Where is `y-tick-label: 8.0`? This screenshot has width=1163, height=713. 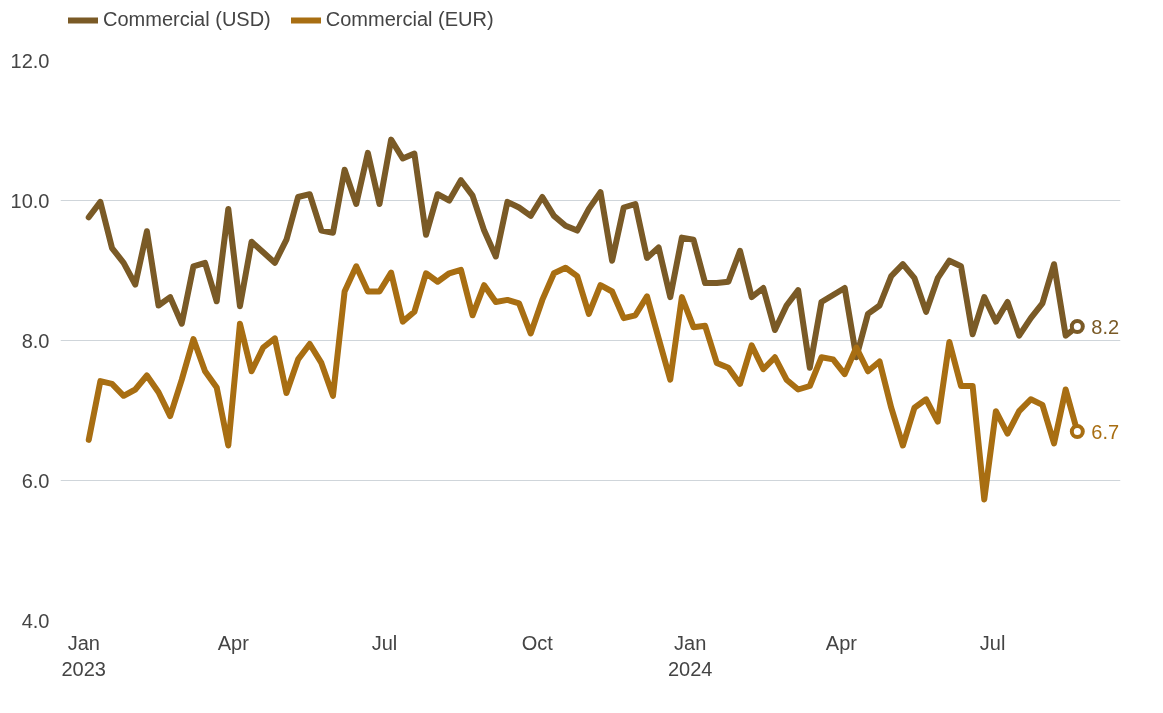
y-tick-label: 8.0 is located at coordinates (35, 340).